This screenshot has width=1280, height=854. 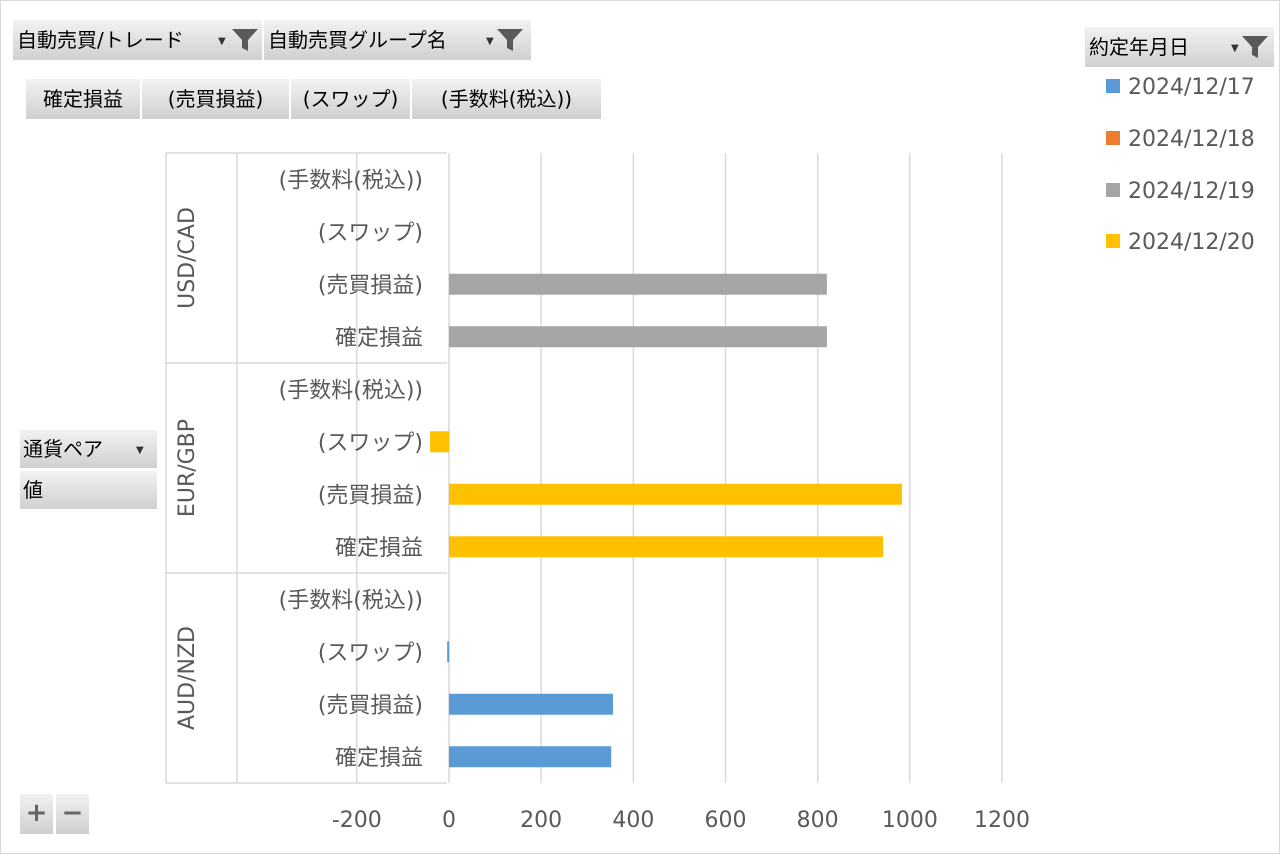 What do you see at coordinates (187, 468) in the screenshot?
I see `group-label: EUR/GBP` at bounding box center [187, 468].